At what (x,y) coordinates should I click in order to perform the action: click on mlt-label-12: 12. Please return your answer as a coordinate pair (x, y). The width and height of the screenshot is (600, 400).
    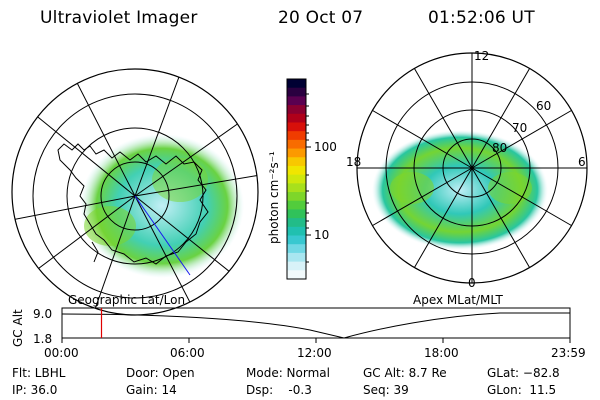
    Looking at the image, I should click on (481, 56).